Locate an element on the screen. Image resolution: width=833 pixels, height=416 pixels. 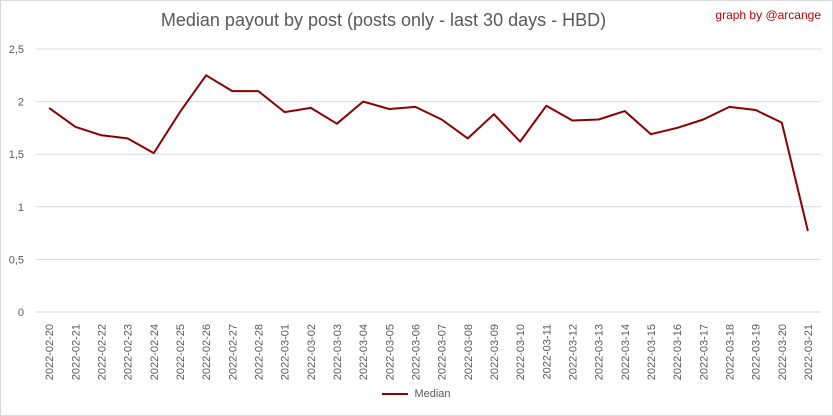
y-tick-label: 1,5 is located at coordinates (16, 155).